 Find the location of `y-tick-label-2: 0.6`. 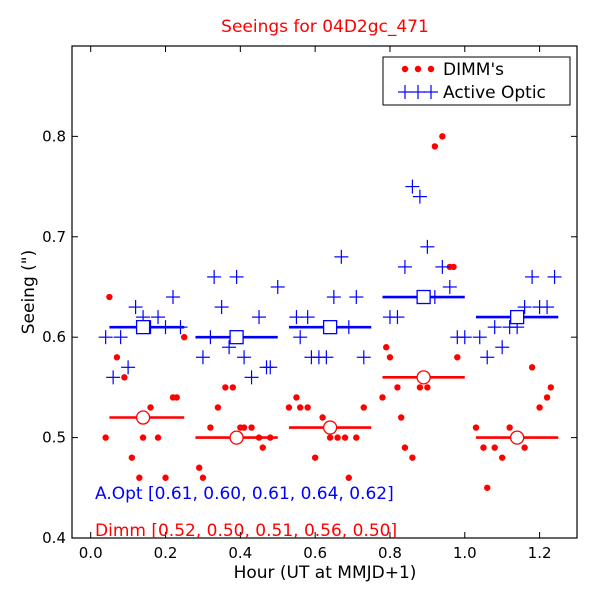

y-tick-label-2: 0.6 is located at coordinates (54, 337).